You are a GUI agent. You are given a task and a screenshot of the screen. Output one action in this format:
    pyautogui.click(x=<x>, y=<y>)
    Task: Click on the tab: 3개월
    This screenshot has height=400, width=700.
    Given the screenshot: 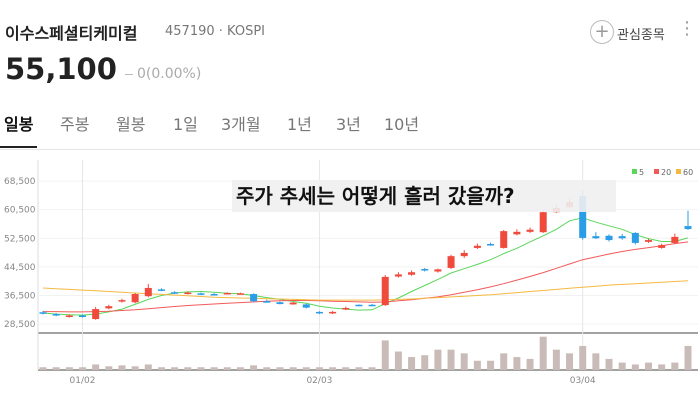 What is the action you would take?
    pyautogui.click(x=241, y=124)
    